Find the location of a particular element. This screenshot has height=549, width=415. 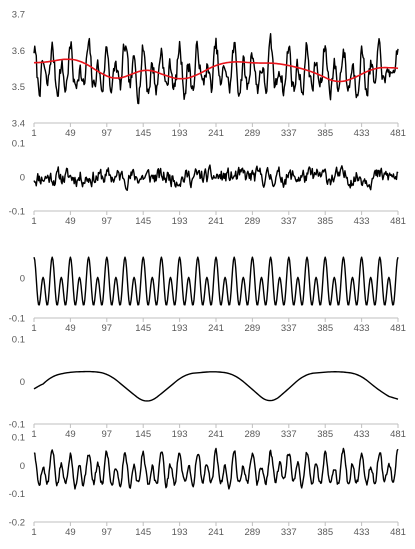

y-tick-label: 3.7 is located at coordinates (18, 15).